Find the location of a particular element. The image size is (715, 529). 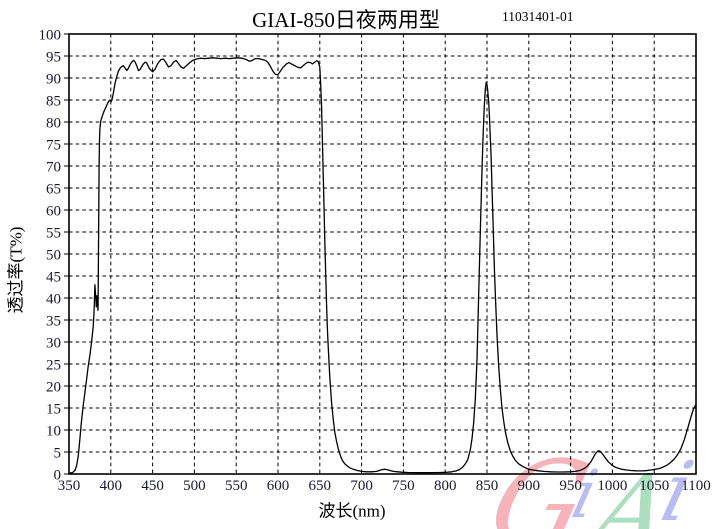

svg-text: 400 is located at coordinates (111, 486).